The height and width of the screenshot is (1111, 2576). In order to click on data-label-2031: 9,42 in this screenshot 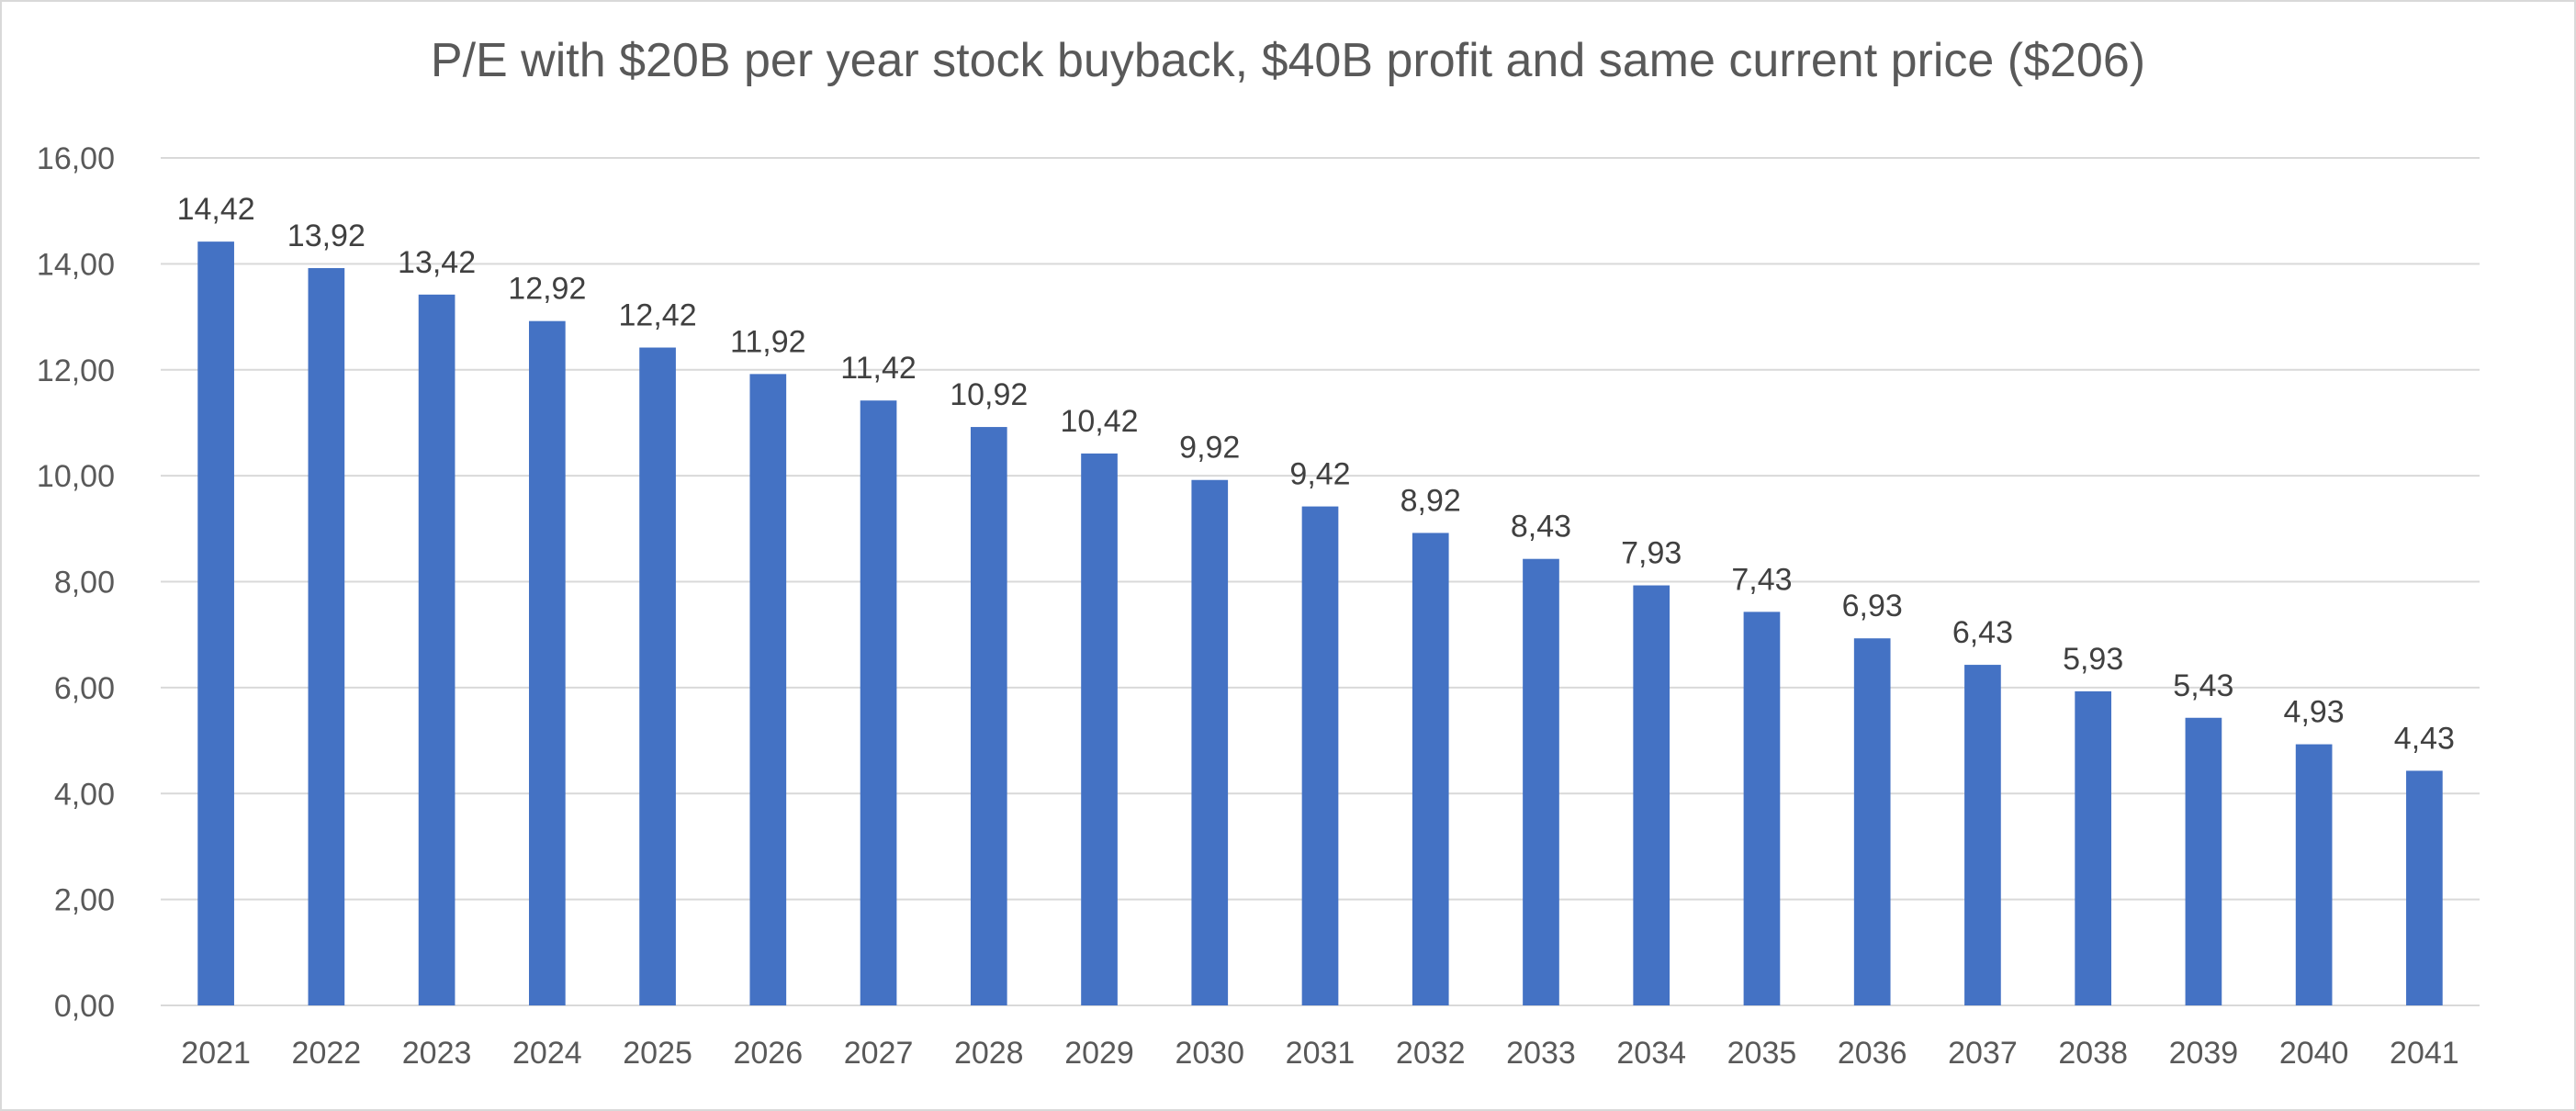, I will do `click(1319, 475)`.